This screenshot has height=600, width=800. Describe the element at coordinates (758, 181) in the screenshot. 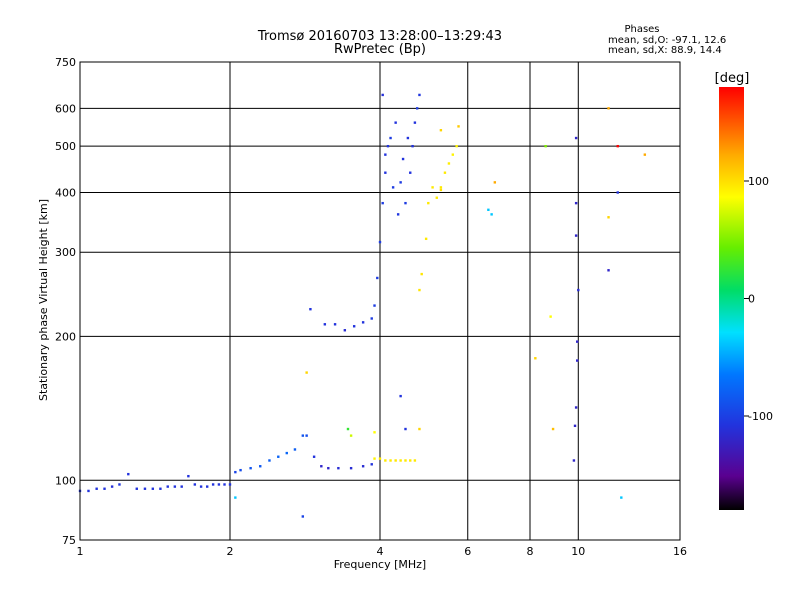

I see `colorbar-tick-label: 100` at that location.